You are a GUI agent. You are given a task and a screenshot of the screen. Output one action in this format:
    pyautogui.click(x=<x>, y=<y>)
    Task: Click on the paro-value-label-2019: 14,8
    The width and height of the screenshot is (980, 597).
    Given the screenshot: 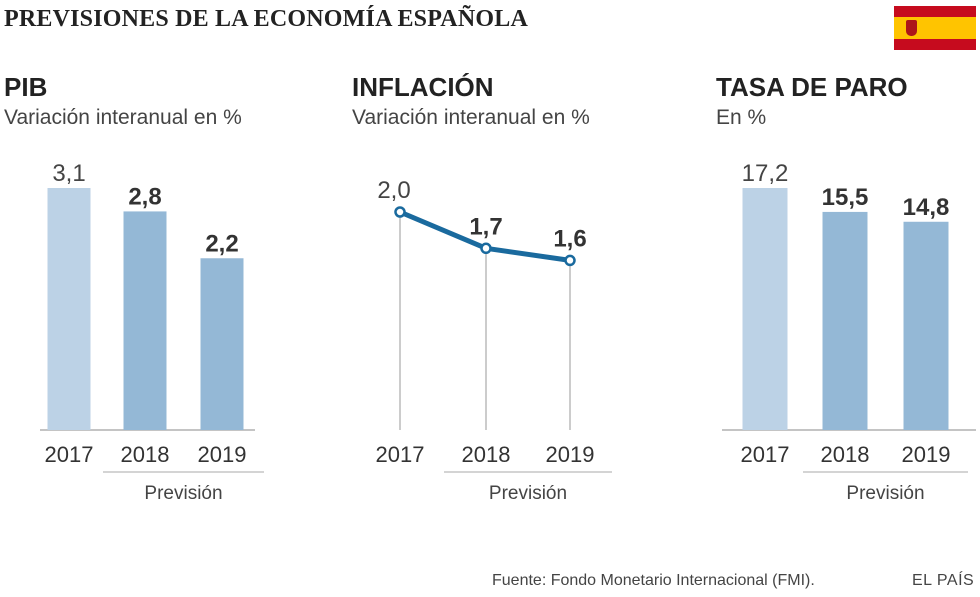 What is the action you would take?
    pyautogui.click(x=926, y=207)
    